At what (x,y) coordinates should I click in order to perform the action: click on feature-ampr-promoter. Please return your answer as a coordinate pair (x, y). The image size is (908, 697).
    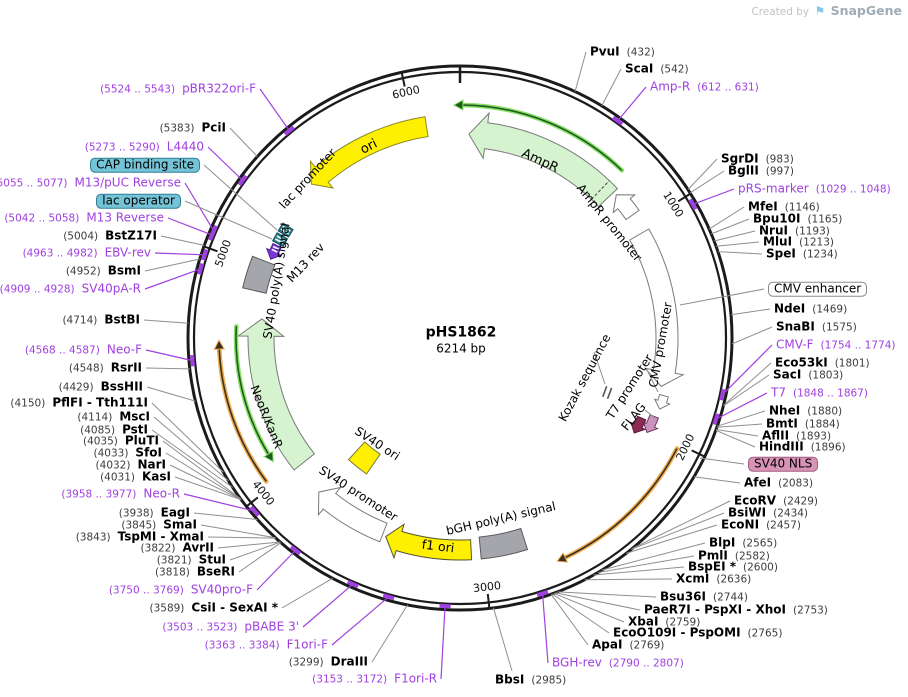
    Looking at the image, I should click on (626, 207).